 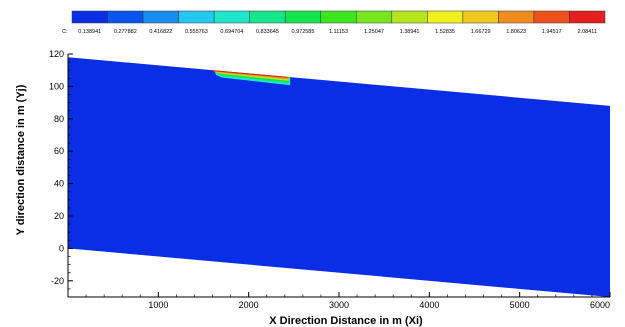 I want to click on colorbar-tick-label: 0.416822, so click(x=160, y=32).